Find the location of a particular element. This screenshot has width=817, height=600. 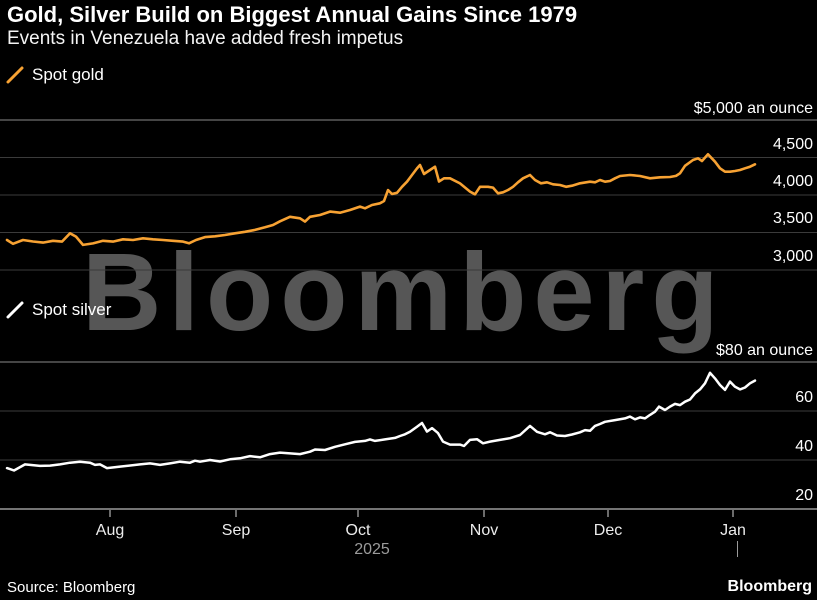

gold-unit-label: $5,000 an ounce is located at coordinates (753, 108).